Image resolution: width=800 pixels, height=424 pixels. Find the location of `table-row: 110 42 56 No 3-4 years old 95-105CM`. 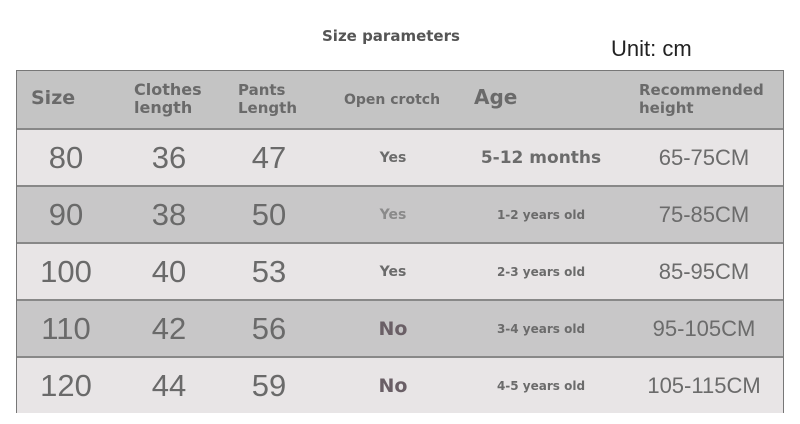

table-row: 110 42 56 No 3-4 years old 95-105CM is located at coordinates (400, 328).